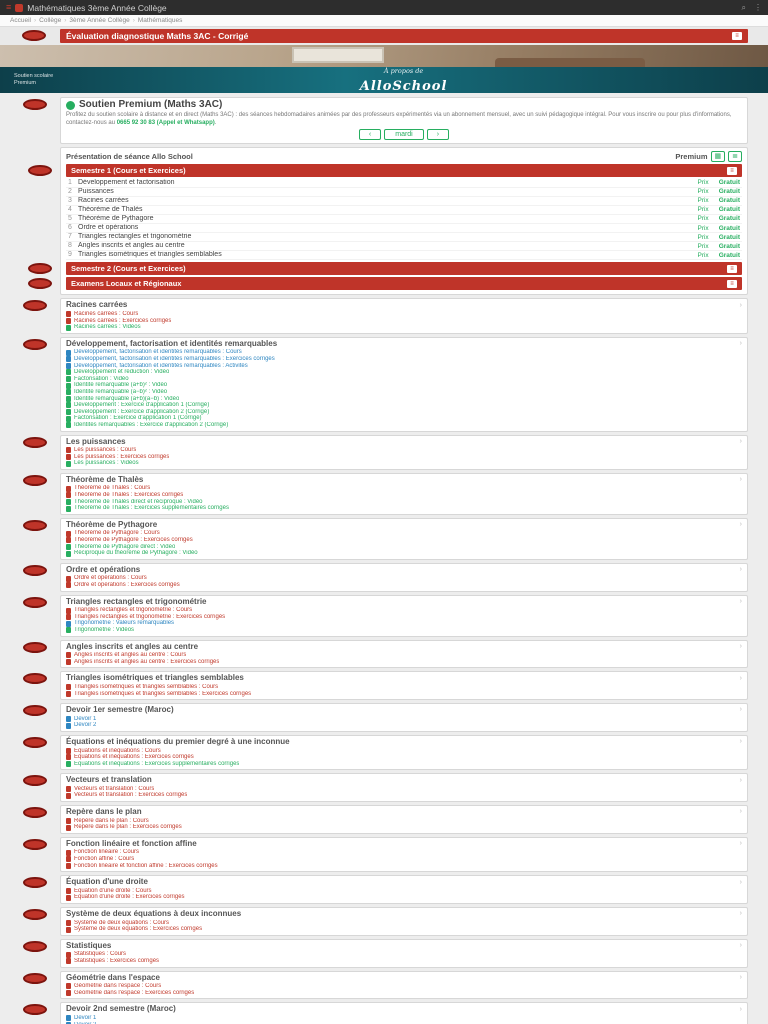 The image size is (768, 1024). I want to click on section-item-link: Équations et inéquations : Cours, so click(404, 751).